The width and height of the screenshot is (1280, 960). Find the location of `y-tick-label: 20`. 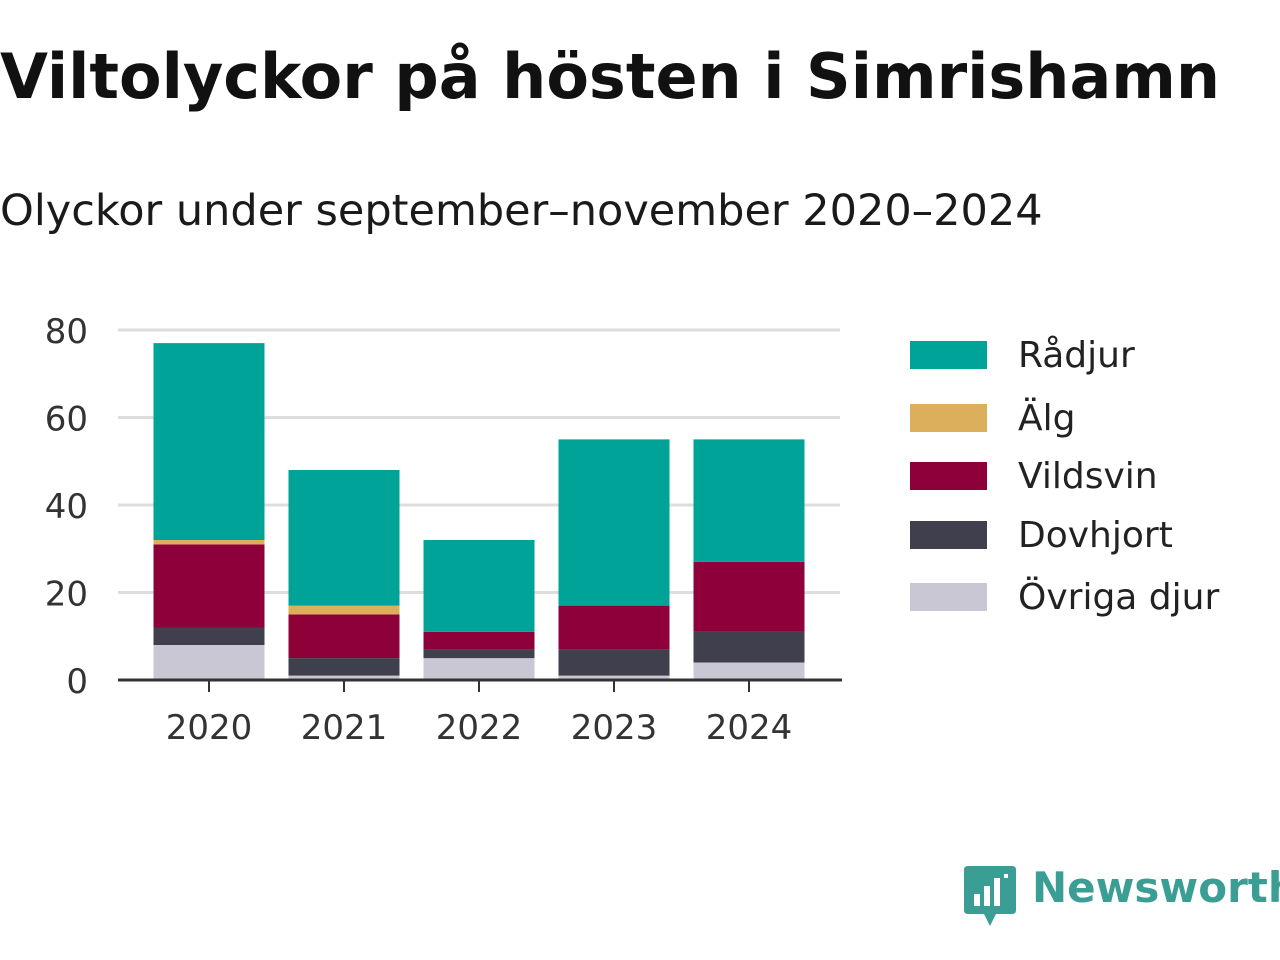

y-tick-label: 20 is located at coordinates (66, 595).